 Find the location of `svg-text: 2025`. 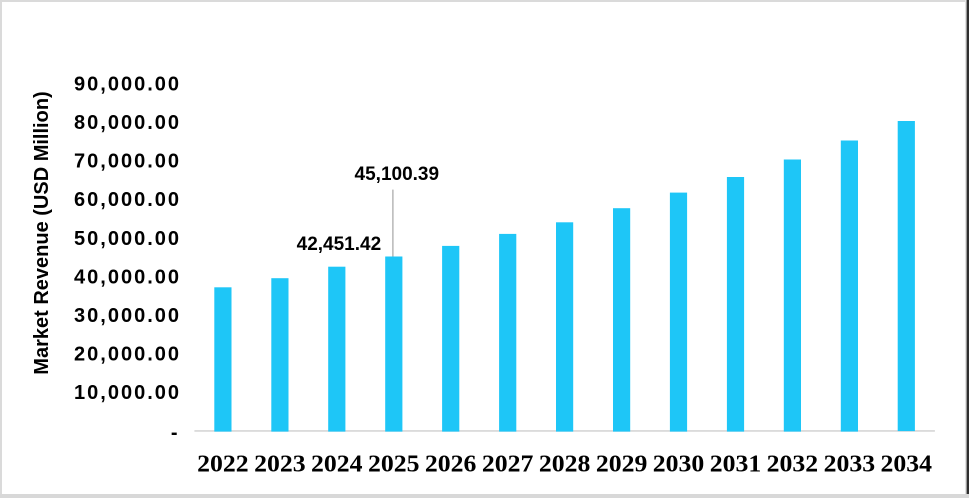

svg-text: 2025 is located at coordinates (394, 464).